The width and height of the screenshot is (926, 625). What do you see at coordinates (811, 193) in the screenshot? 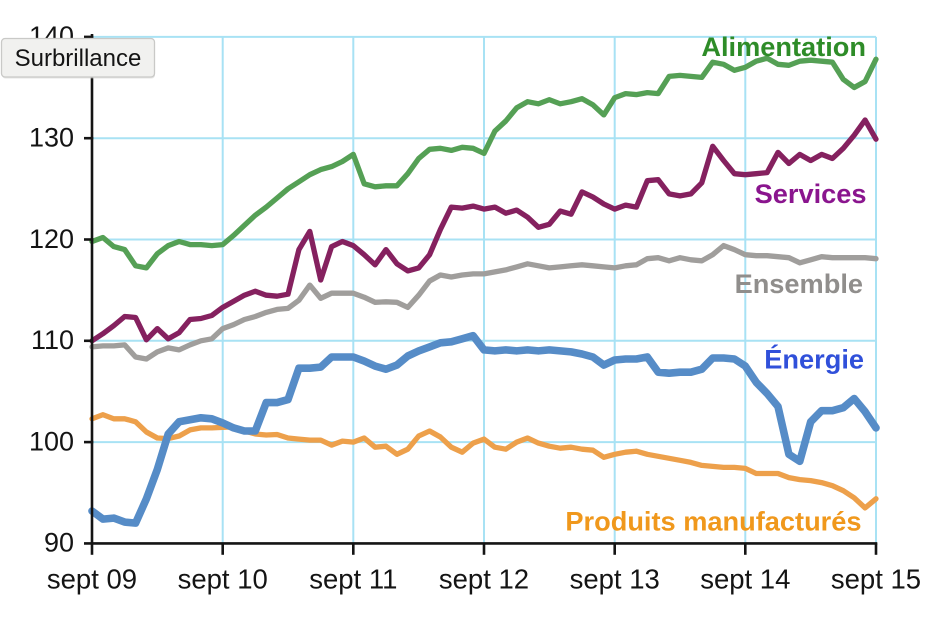
I see `svg-text: Services` at bounding box center [811, 193].